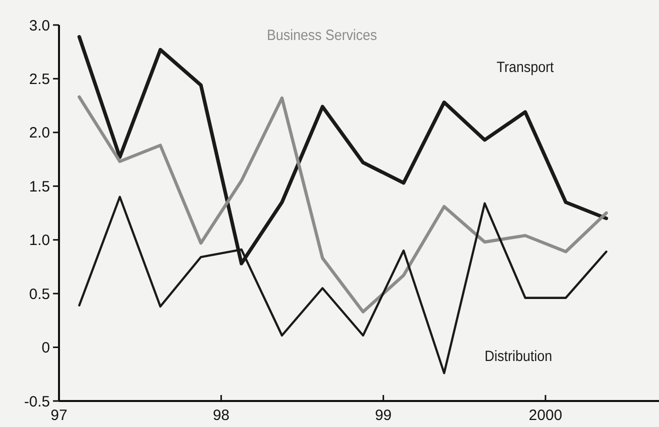 This screenshot has width=659, height=427. I want to click on text: Transport, so click(525, 67).